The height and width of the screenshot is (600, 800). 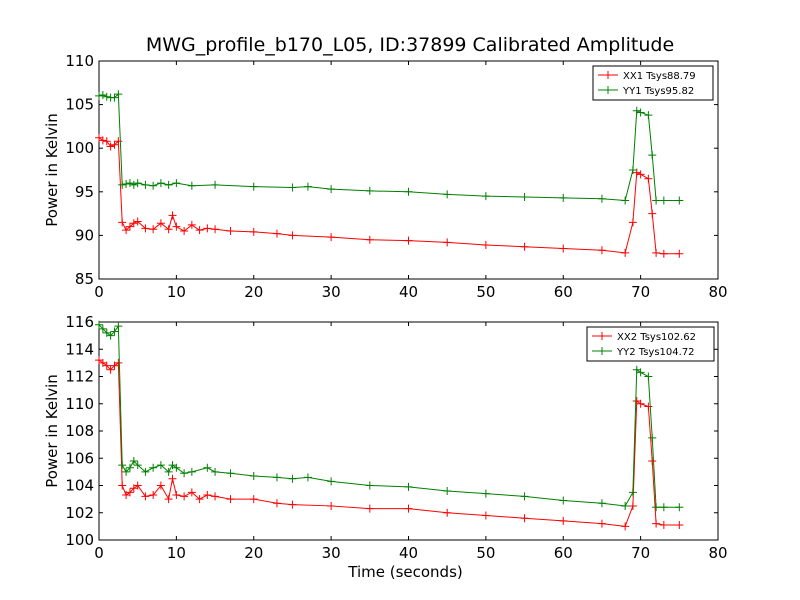 What do you see at coordinates (253, 292) in the screenshot?
I see `x-tick-label: 20` at bounding box center [253, 292].